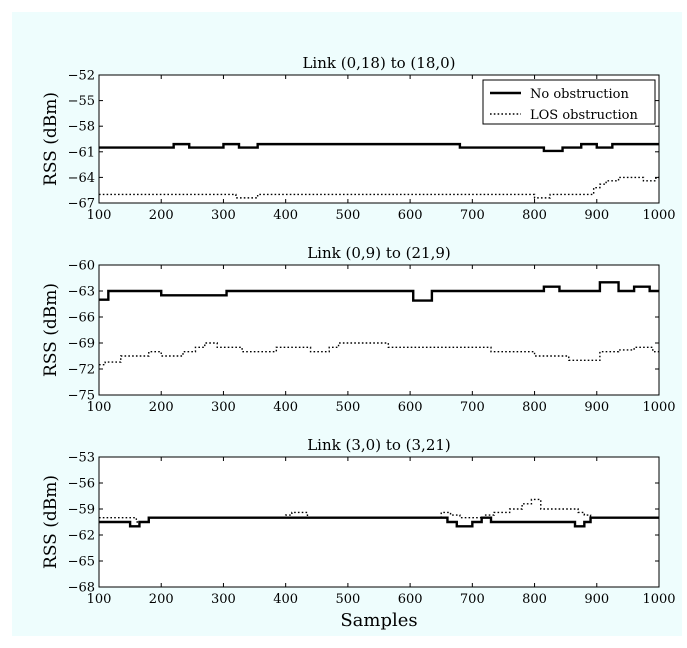  Describe the element at coordinates (81, 127) in the screenshot. I see `y-tick-label: −58` at that location.